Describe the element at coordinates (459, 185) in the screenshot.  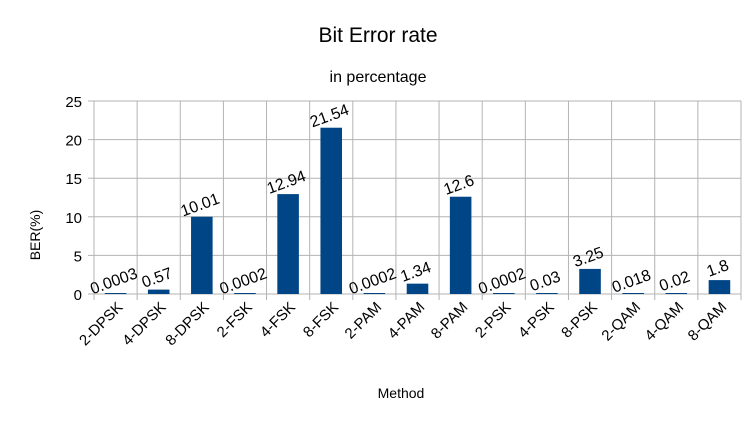
I see `data-label: 12.6` at that location.